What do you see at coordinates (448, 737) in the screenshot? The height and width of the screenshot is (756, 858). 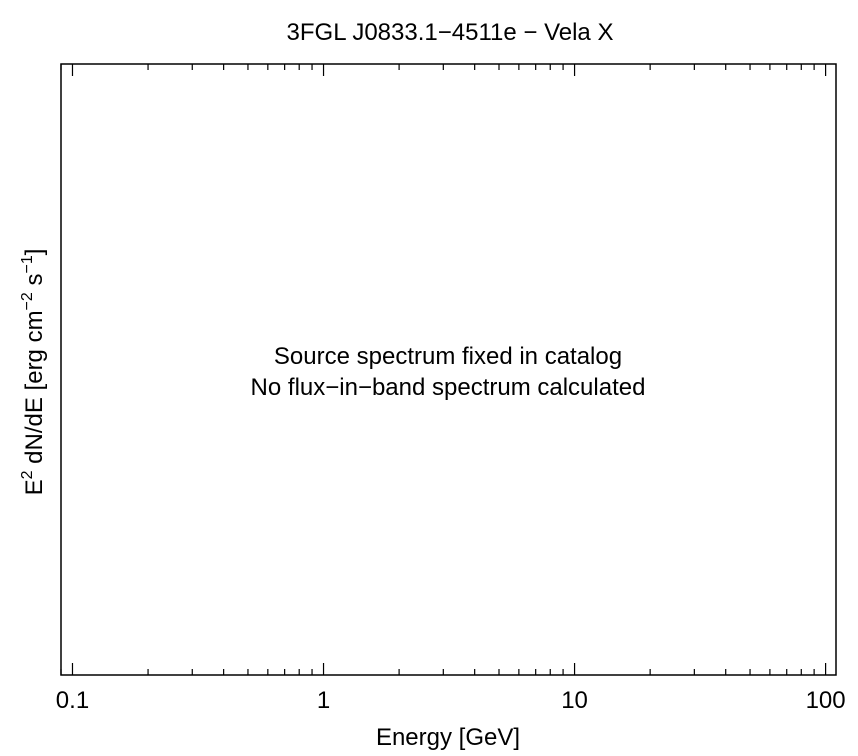 I see `x-axis-label: Energy [GeV]` at bounding box center [448, 737].